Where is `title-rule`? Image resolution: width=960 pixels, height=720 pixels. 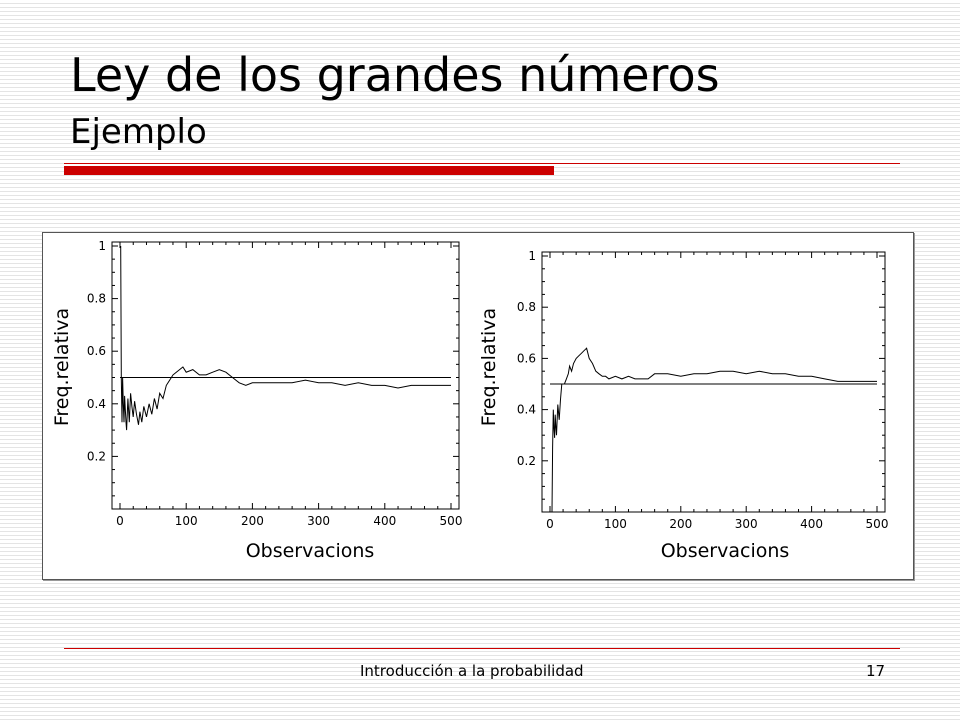 title-rule is located at coordinates (482, 163).